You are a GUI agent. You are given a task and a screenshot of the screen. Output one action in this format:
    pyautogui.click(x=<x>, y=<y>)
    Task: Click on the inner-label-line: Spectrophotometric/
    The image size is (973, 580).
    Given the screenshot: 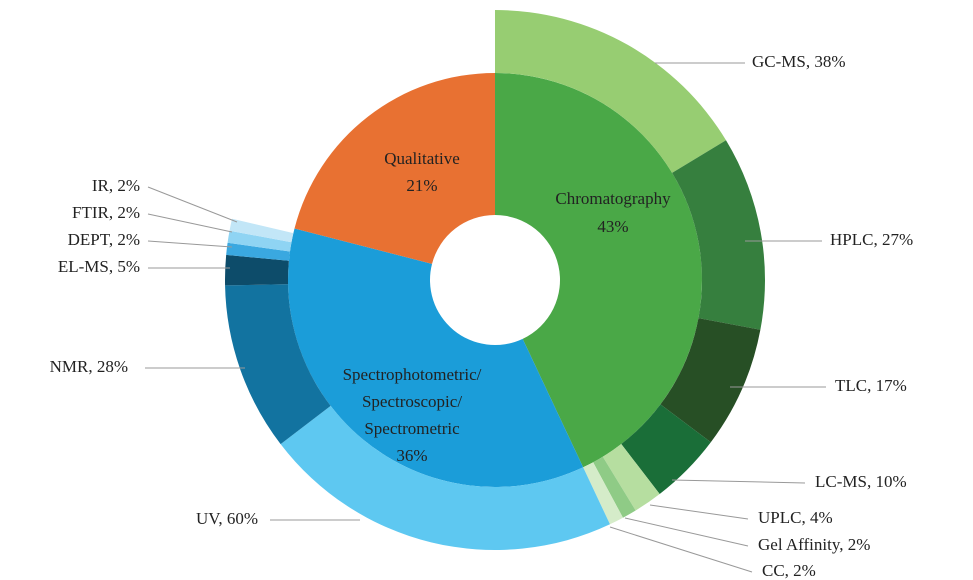 What is the action you would take?
    pyautogui.click(x=412, y=374)
    